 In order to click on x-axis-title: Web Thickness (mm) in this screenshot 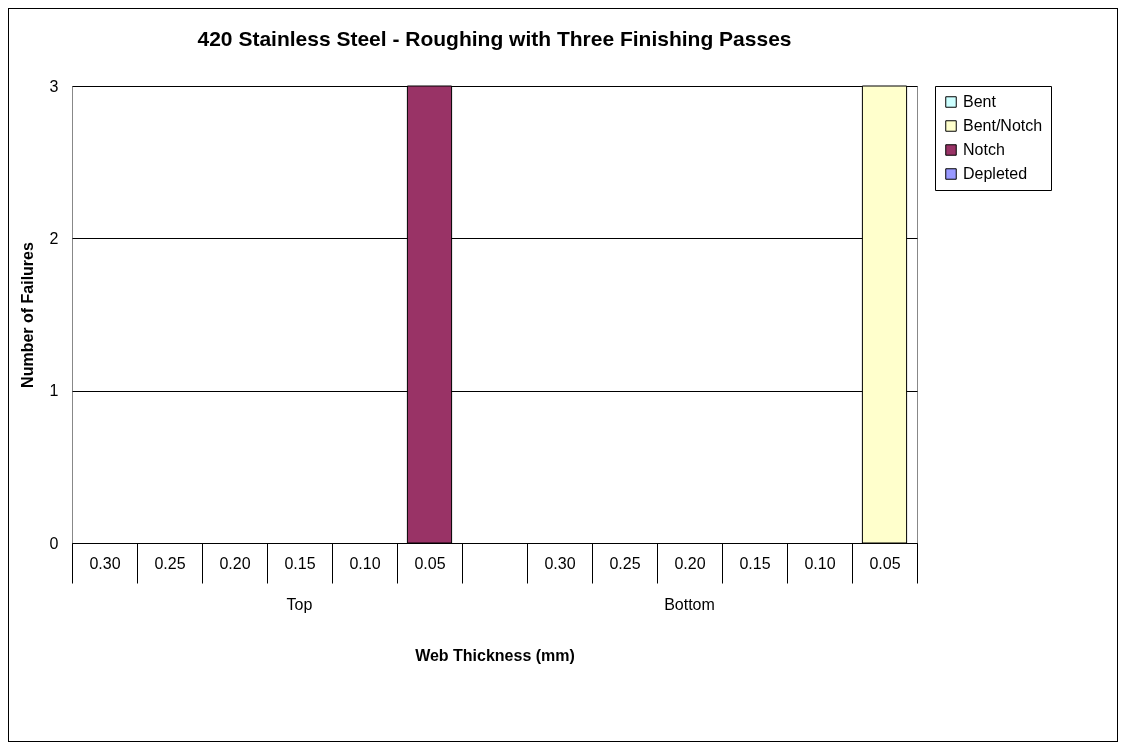, I will do `click(495, 655)`.